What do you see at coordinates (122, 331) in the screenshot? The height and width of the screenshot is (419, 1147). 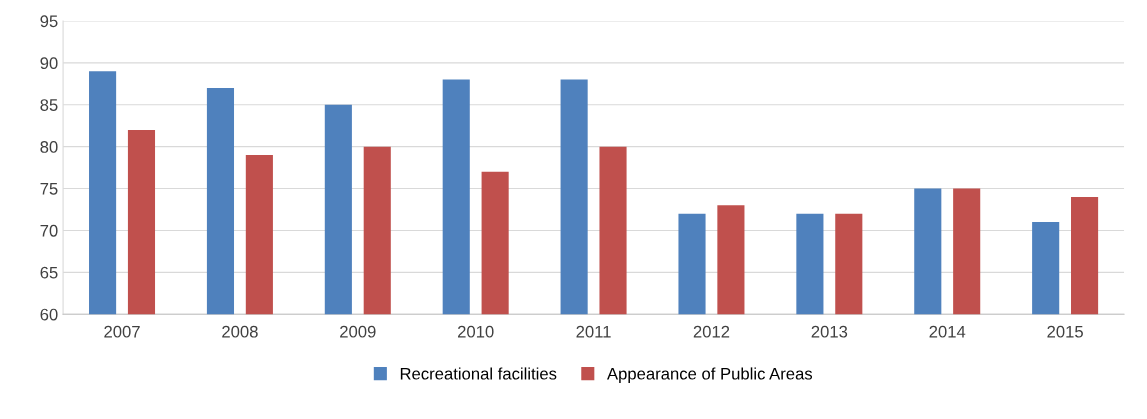 I see `x-tick-label: 2007` at bounding box center [122, 331].